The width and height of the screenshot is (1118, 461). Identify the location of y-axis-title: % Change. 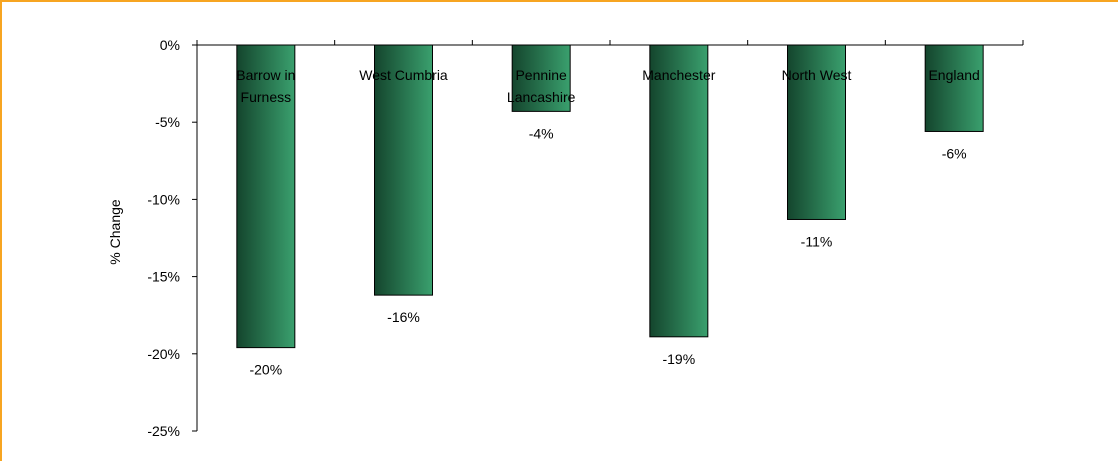
(115, 232).